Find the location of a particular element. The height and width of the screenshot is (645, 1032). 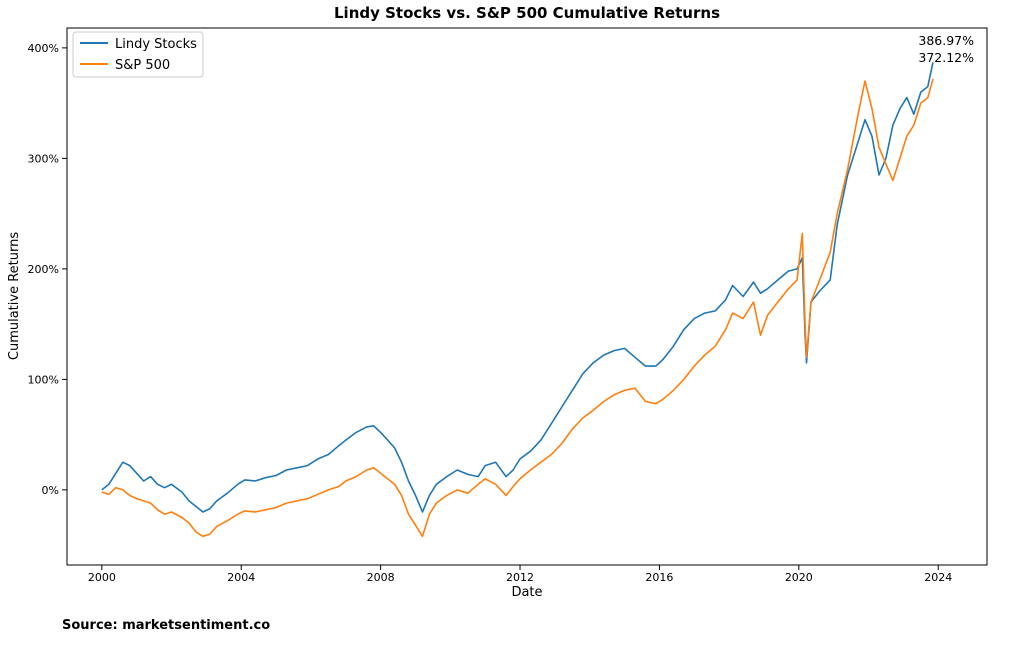

y-tick-label: 100% is located at coordinates (43, 379).